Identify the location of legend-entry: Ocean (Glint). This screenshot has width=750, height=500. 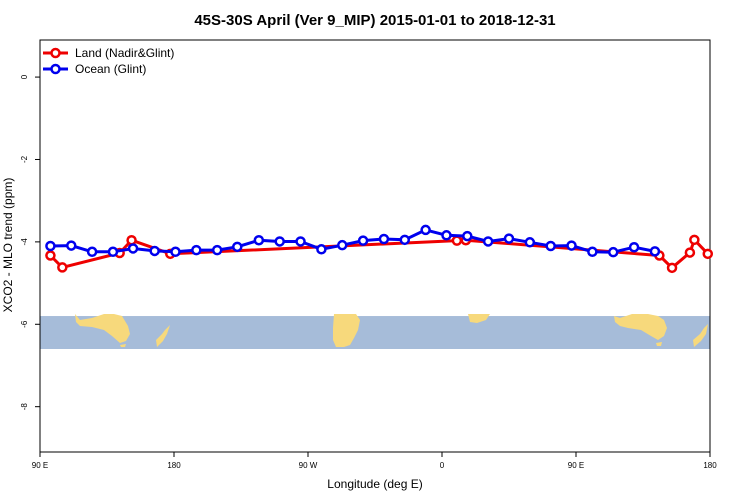
(94, 69).